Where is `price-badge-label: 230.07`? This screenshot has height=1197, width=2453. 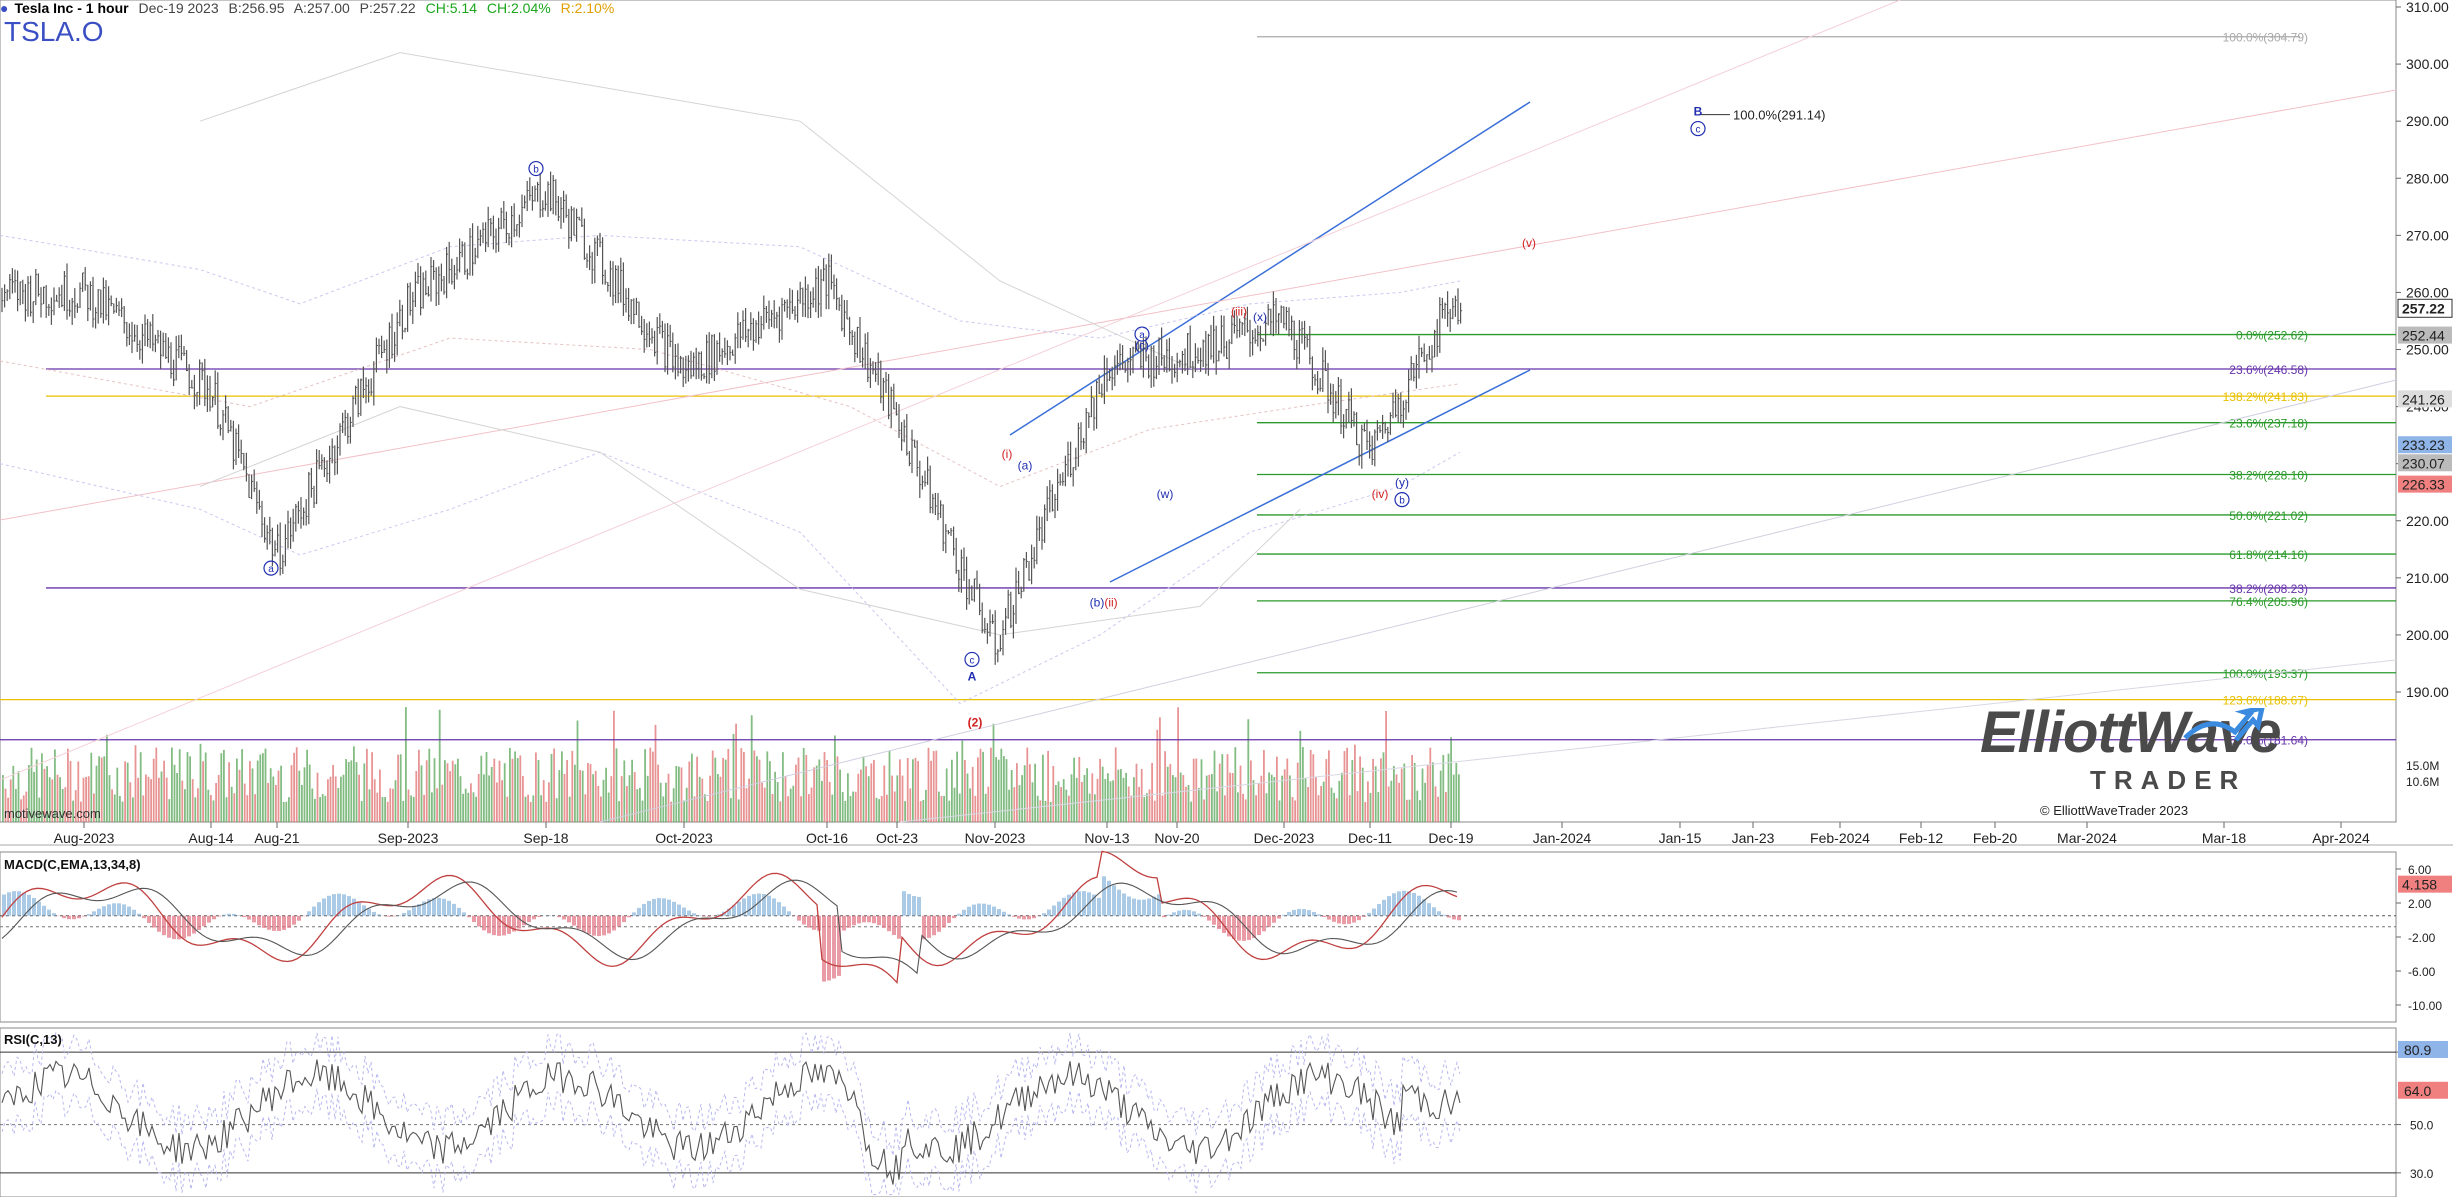
price-badge-label: 230.07 is located at coordinates (2423, 463).